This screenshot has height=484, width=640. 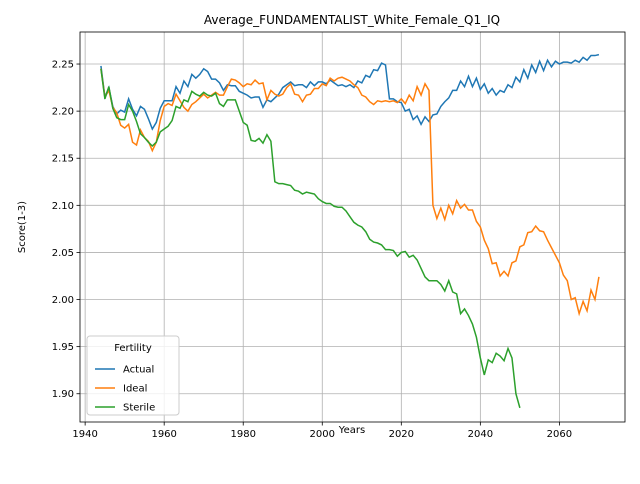 What do you see at coordinates (63, 300) in the screenshot?
I see `y-tick-label: 2.00` at bounding box center [63, 300].